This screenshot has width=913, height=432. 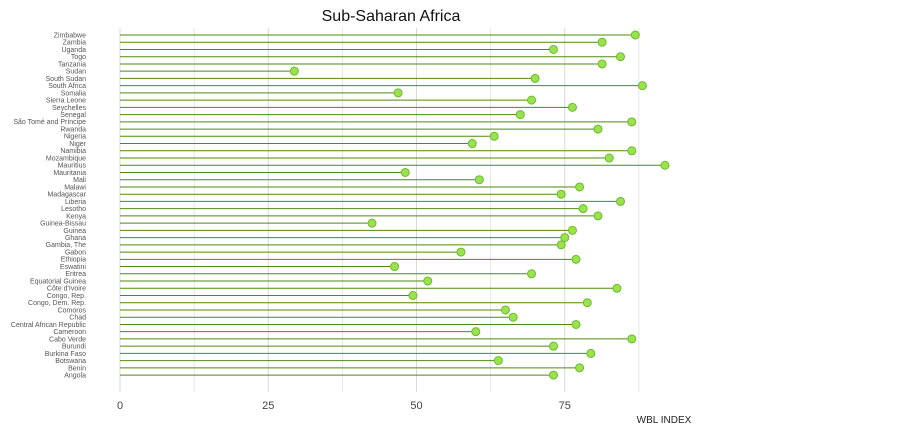 I want to click on category-label: Congo, Rep., so click(x=66, y=296).